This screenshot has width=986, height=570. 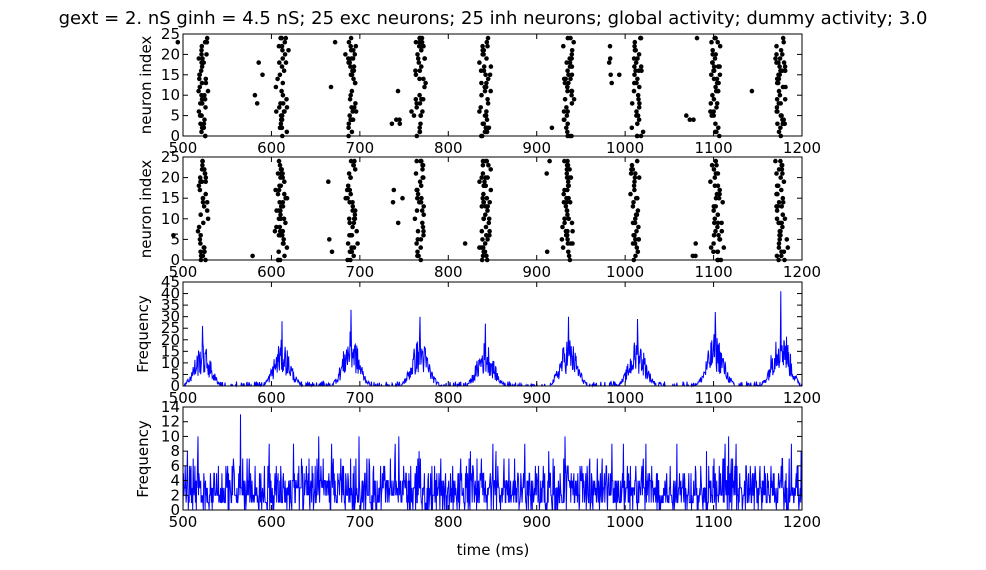 I want to click on x-tick-label: 900, so click(x=536, y=272).